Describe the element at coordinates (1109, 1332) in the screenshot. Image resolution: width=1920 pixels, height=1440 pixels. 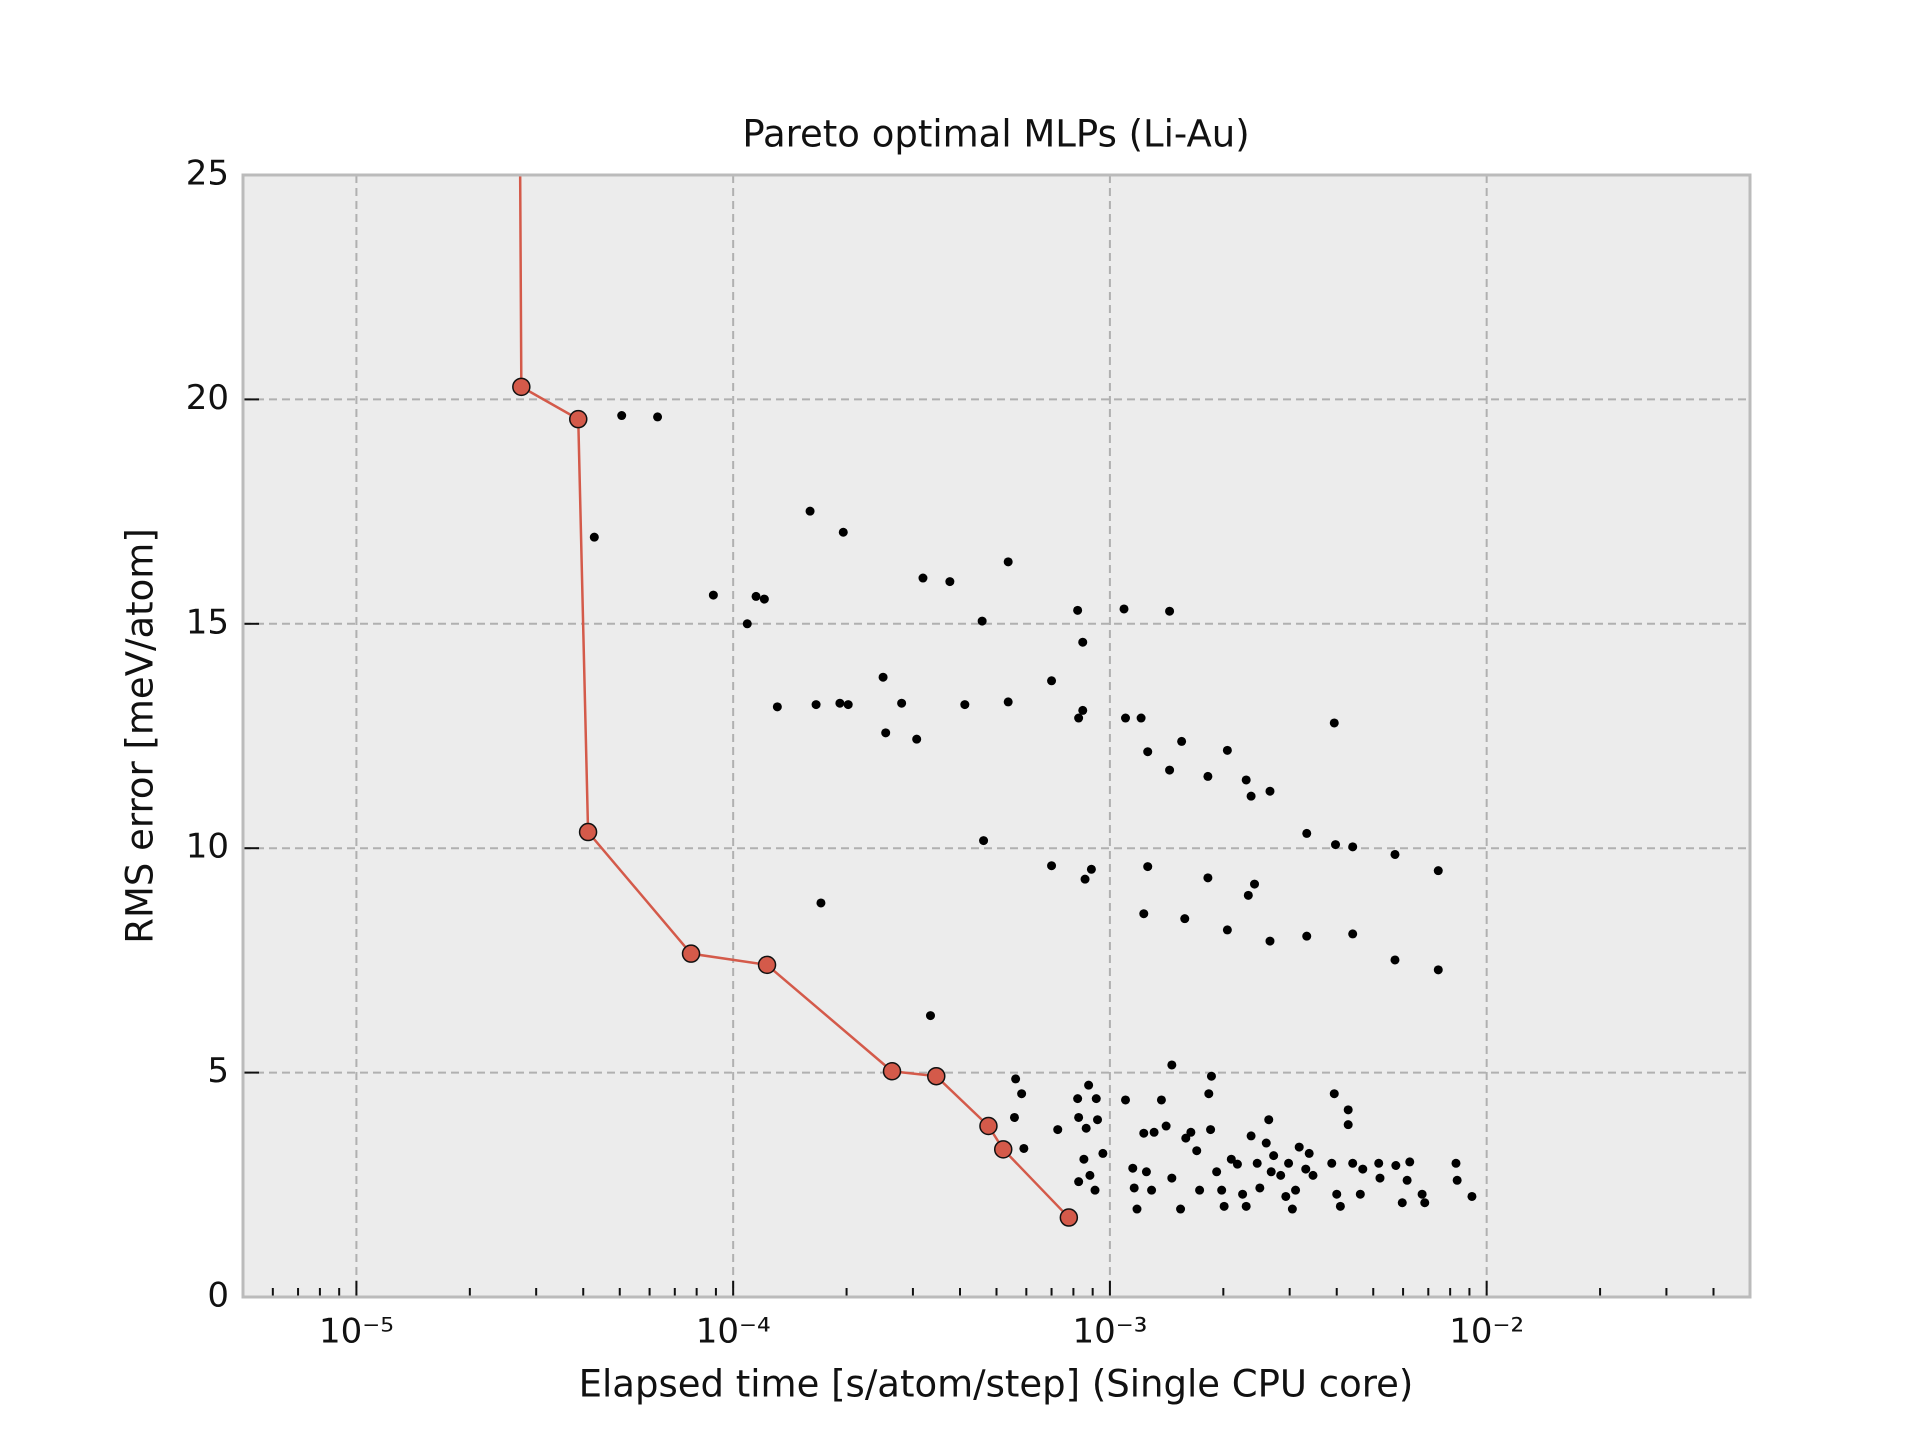
I see `x-tick-label: 10⁻³` at that location.